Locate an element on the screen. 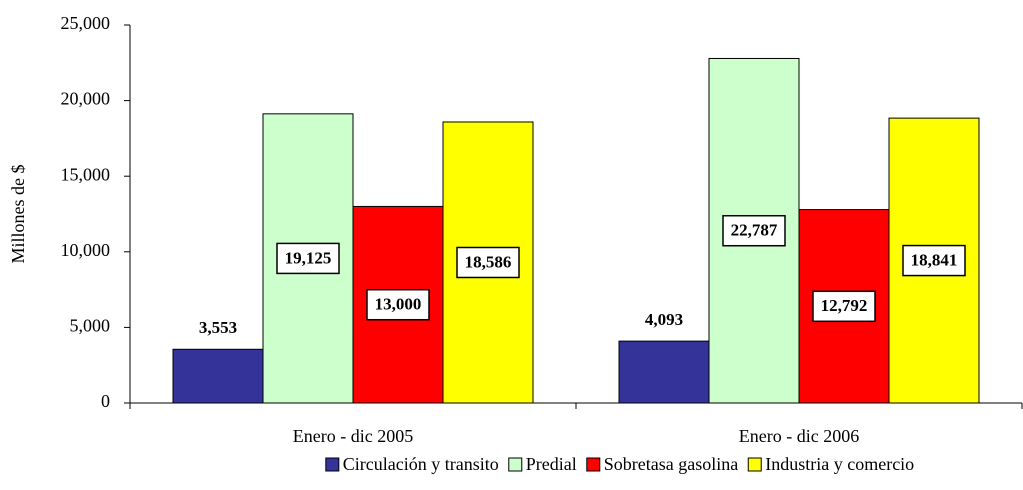 The height and width of the screenshot is (490, 1023). data-label: 13,000 is located at coordinates (398, 304).